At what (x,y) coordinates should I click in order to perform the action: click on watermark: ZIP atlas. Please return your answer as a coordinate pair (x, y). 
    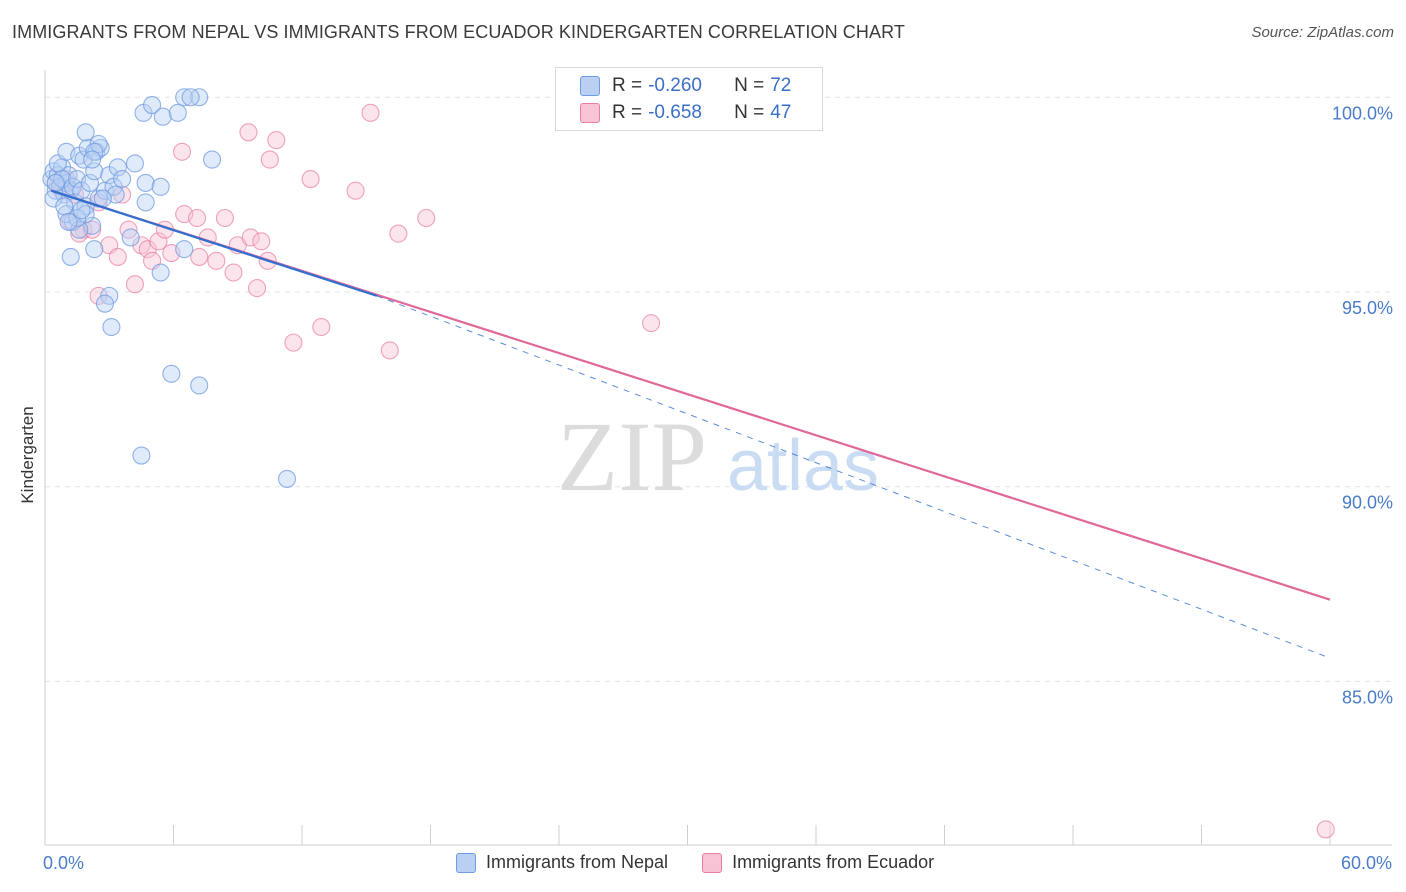
    Looking at the image, I should click on (718, 456).